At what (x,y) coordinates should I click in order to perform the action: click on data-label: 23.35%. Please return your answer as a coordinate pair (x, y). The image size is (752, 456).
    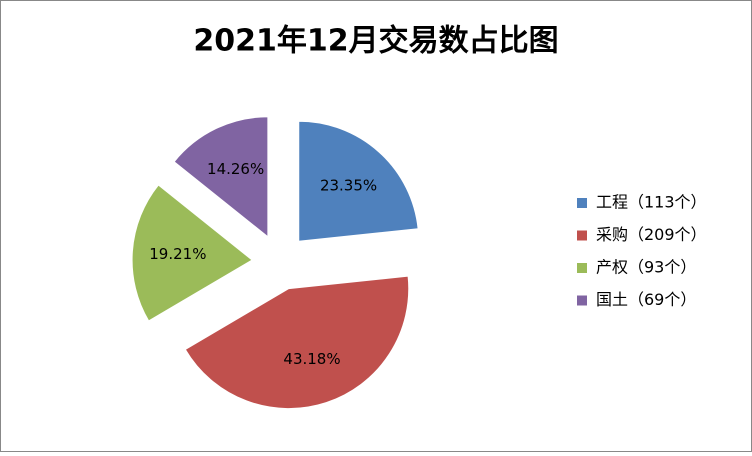
    Looking at the image, I should click on (348, 185).